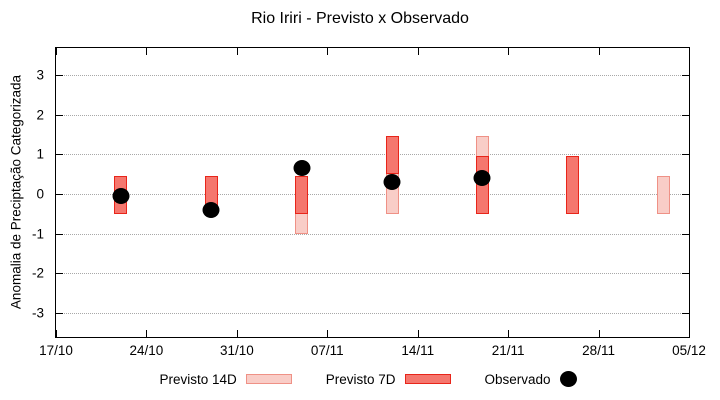 Image resolution: width=720 pixels, height=400 pixels. What do you see at coordinates (236, 350) in the screenshot?
I see `x-tick-label: 31/10` at bounding box center [236, 350].